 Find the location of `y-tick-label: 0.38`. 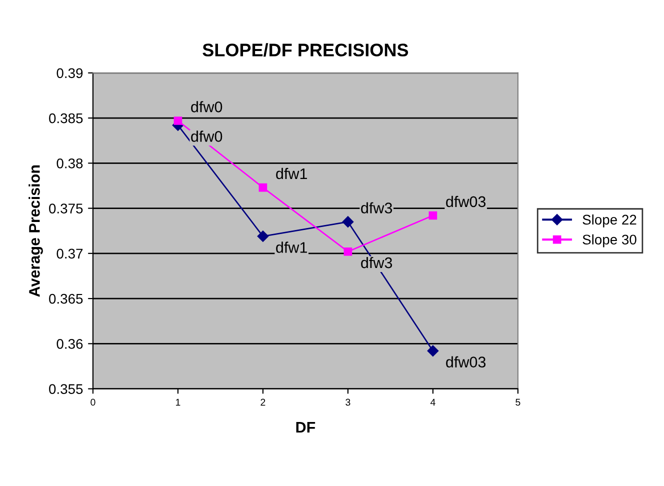

y-tick-label: 0.38 is located at coordinates (69, 163).